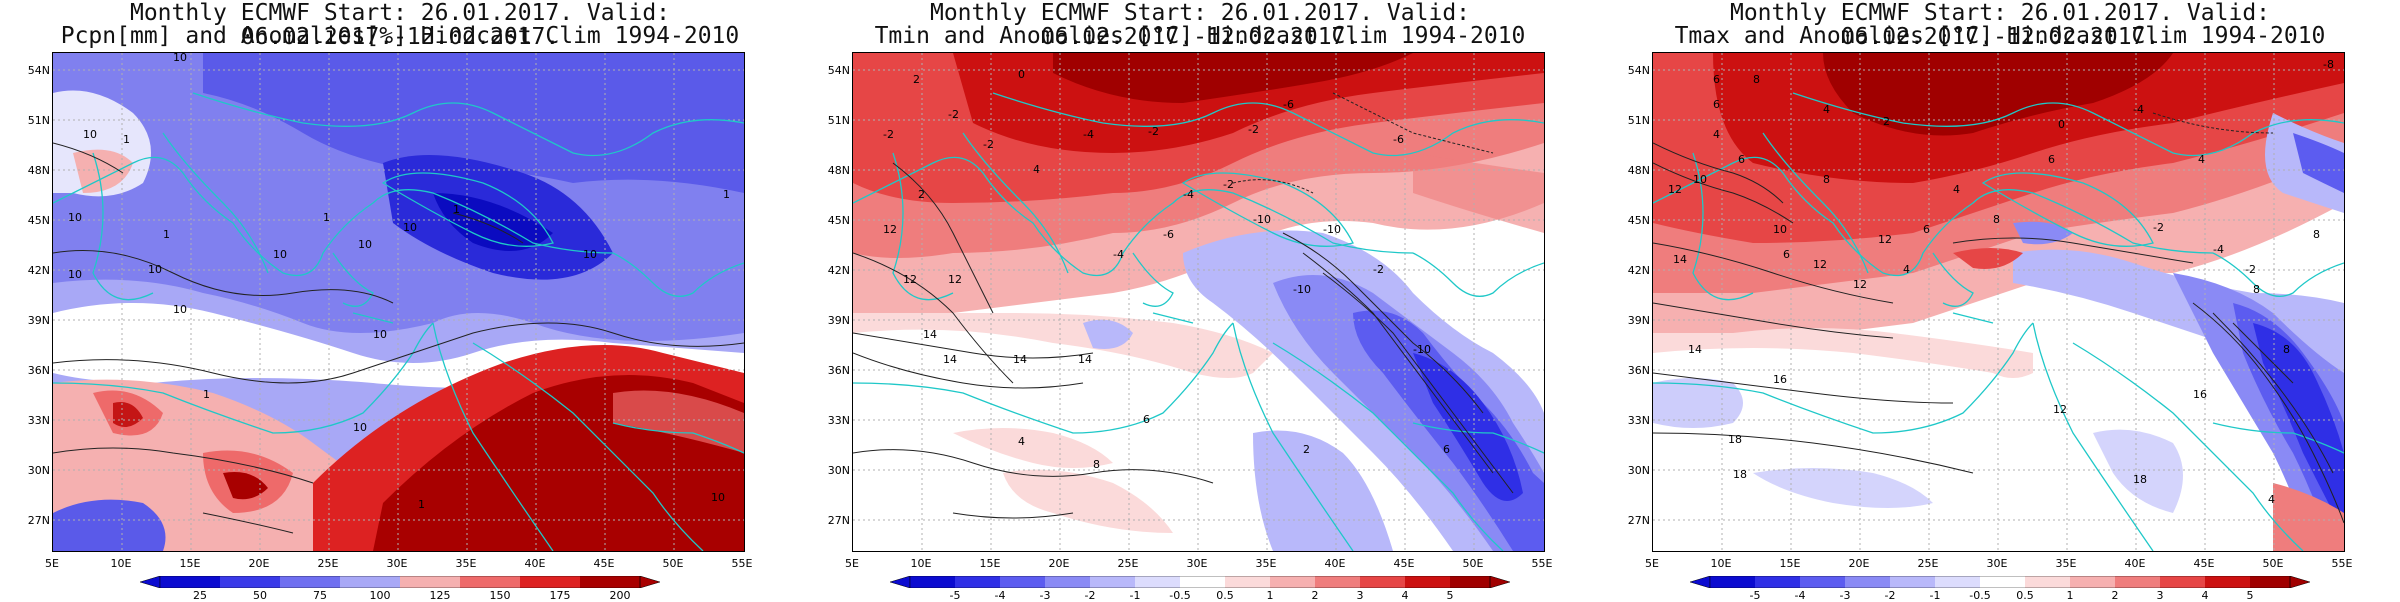 This screenshot has height=602, width=2400. What do you see at coordinates (1780, 379) in the screenshot?
I see `contour-label: 16` at bounding box center [1780, 379].